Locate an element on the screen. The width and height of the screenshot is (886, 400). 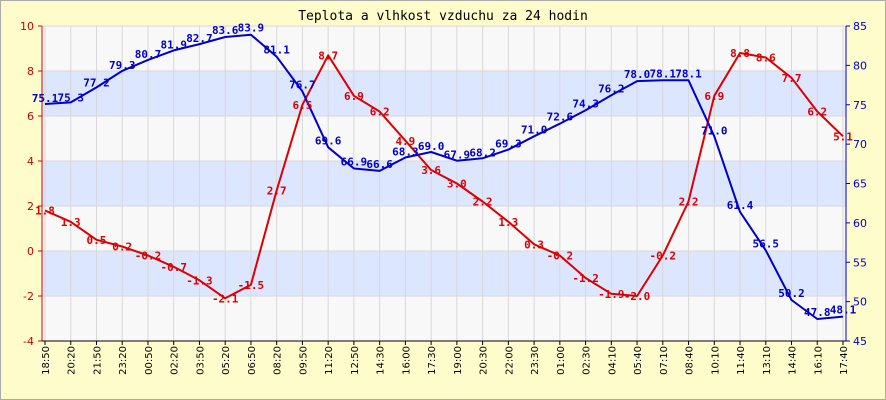
temperature-label: 6.5 is located at coordinates (302, 105).